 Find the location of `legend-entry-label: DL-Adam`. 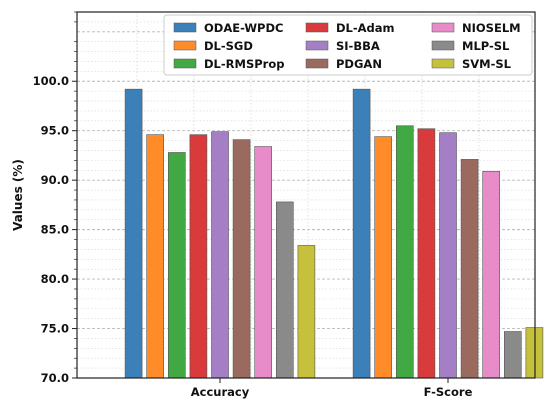

legend-entry-label: DL-Adam is located at coordinates (365, 28).